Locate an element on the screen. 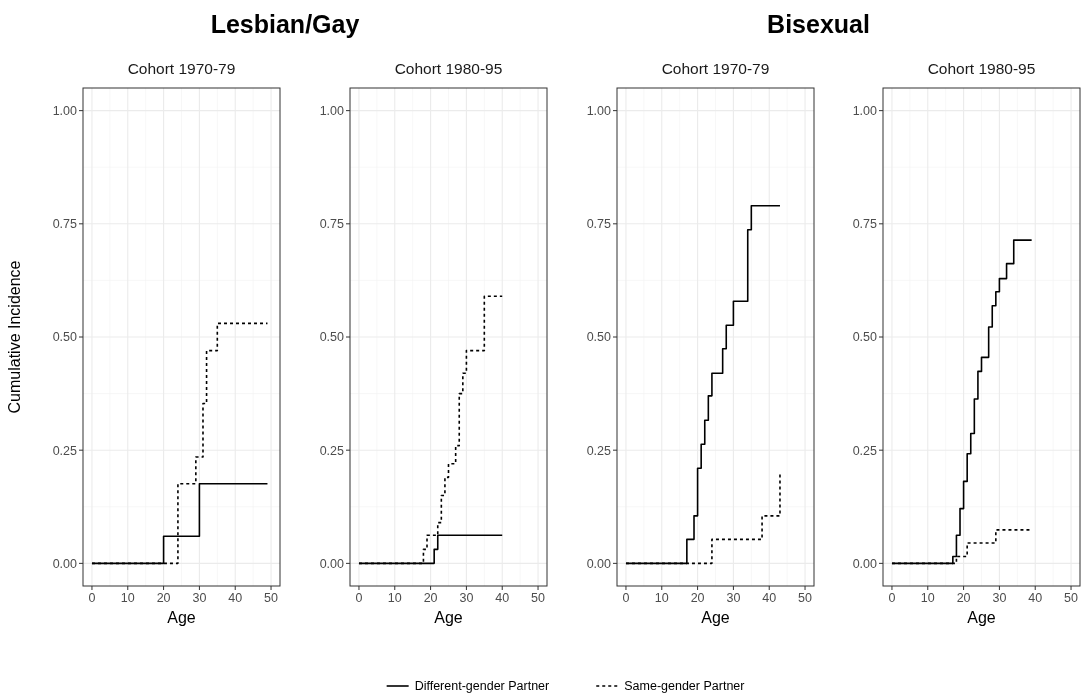 This screenshot has width=1088, height=697. y-axis-title: Cumulative Incidence is located at coordinates (14, 337).